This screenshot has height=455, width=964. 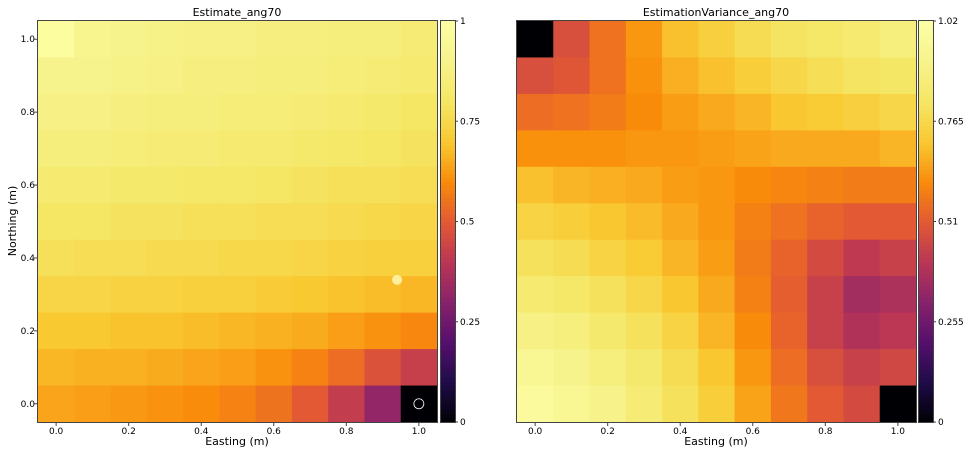 I want to click on left-y-tick-label: 0.0, so click(x=28, y=405).